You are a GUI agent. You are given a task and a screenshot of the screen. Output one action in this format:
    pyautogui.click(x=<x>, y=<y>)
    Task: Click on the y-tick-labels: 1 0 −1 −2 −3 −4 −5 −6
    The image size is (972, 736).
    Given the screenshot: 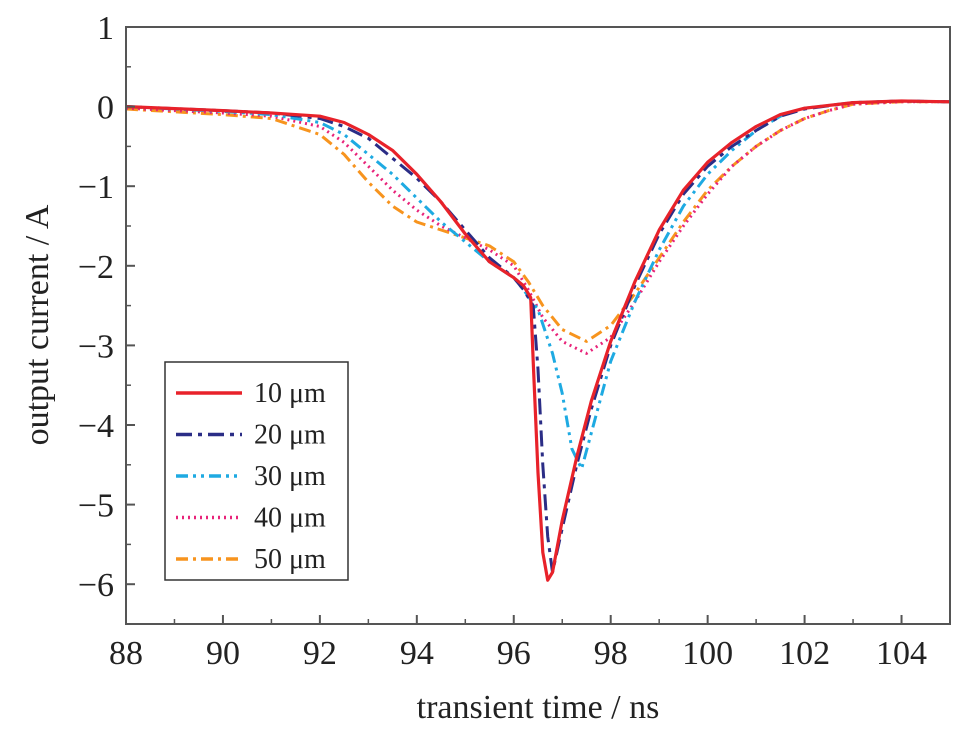 What is the action you would take?
    pyautogui.click(x=96, y=307)
    